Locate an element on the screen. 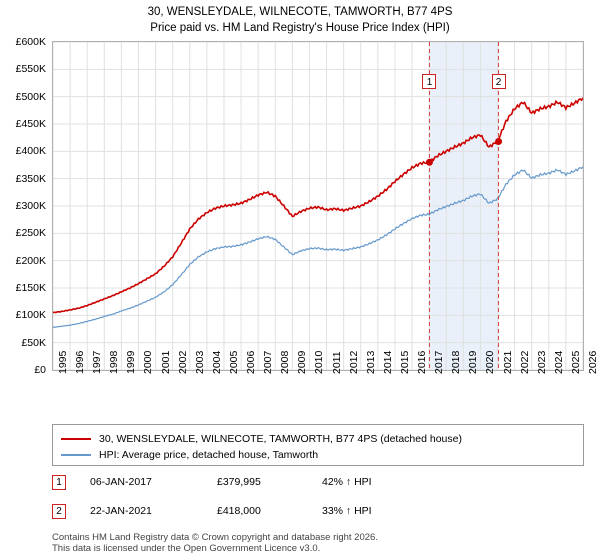 This screenshot has height=560, width=600. sale-row-1: 1 06-JAN-2017 £379,995 42% ↑ HPI is located at coordinates (318, 483).